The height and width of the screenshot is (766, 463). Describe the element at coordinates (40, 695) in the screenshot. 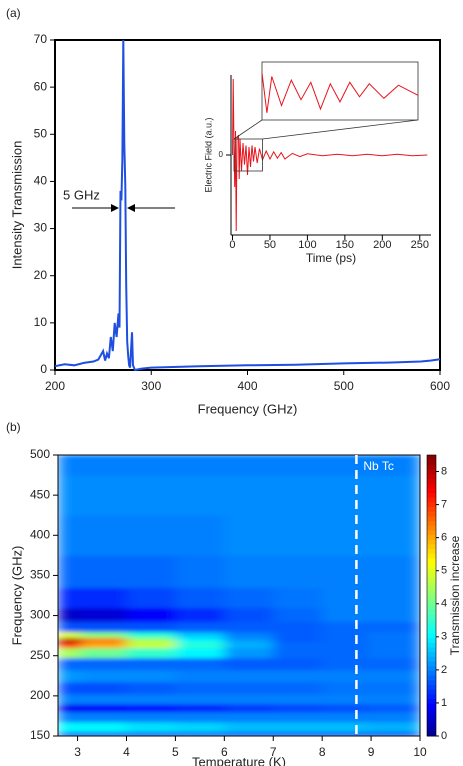

I see `y-tick-label: 200` at that location.